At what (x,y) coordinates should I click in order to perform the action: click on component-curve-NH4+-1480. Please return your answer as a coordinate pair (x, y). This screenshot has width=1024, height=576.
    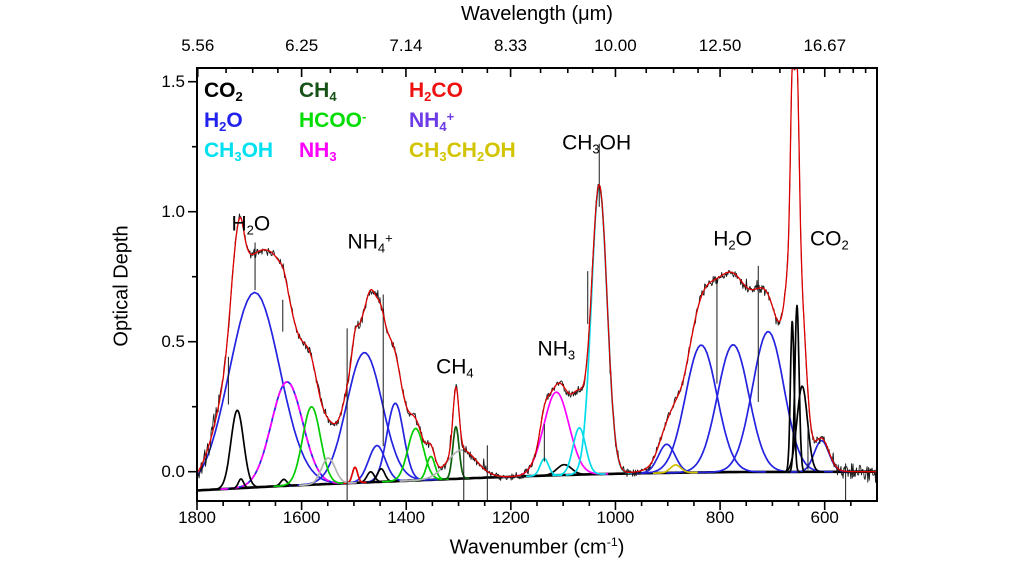
    Looking at the image, I should click on (363, 419).